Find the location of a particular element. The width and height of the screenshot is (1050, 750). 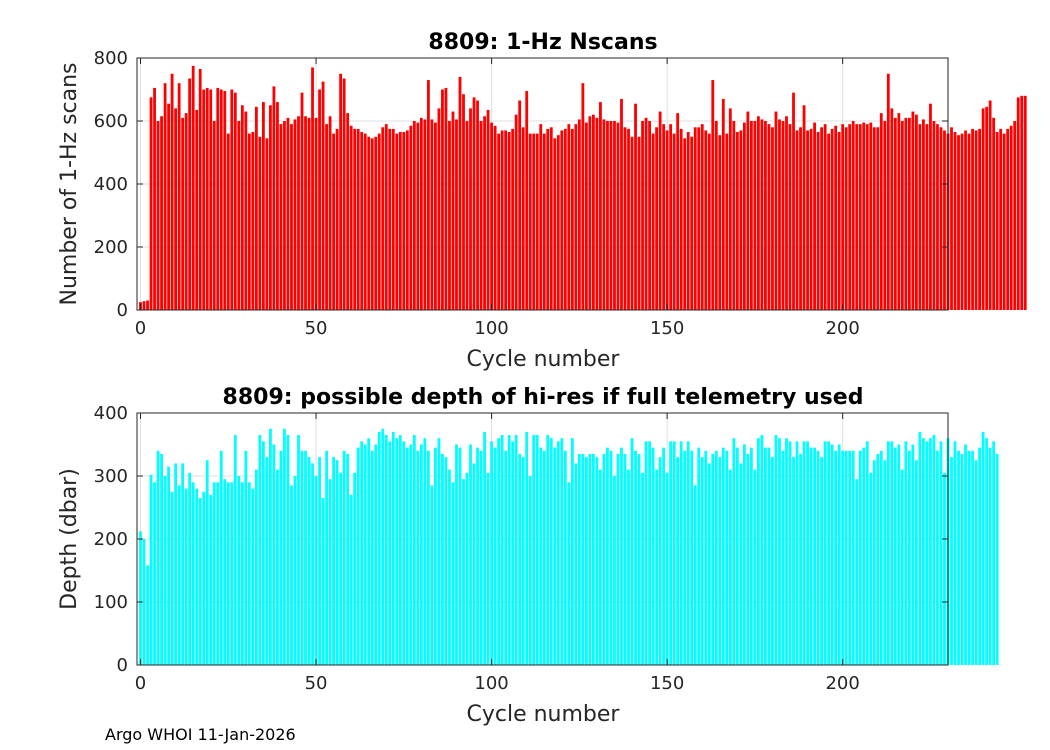

bottom-x-tick-label-200: 200 is located at coordinates (842, 683).